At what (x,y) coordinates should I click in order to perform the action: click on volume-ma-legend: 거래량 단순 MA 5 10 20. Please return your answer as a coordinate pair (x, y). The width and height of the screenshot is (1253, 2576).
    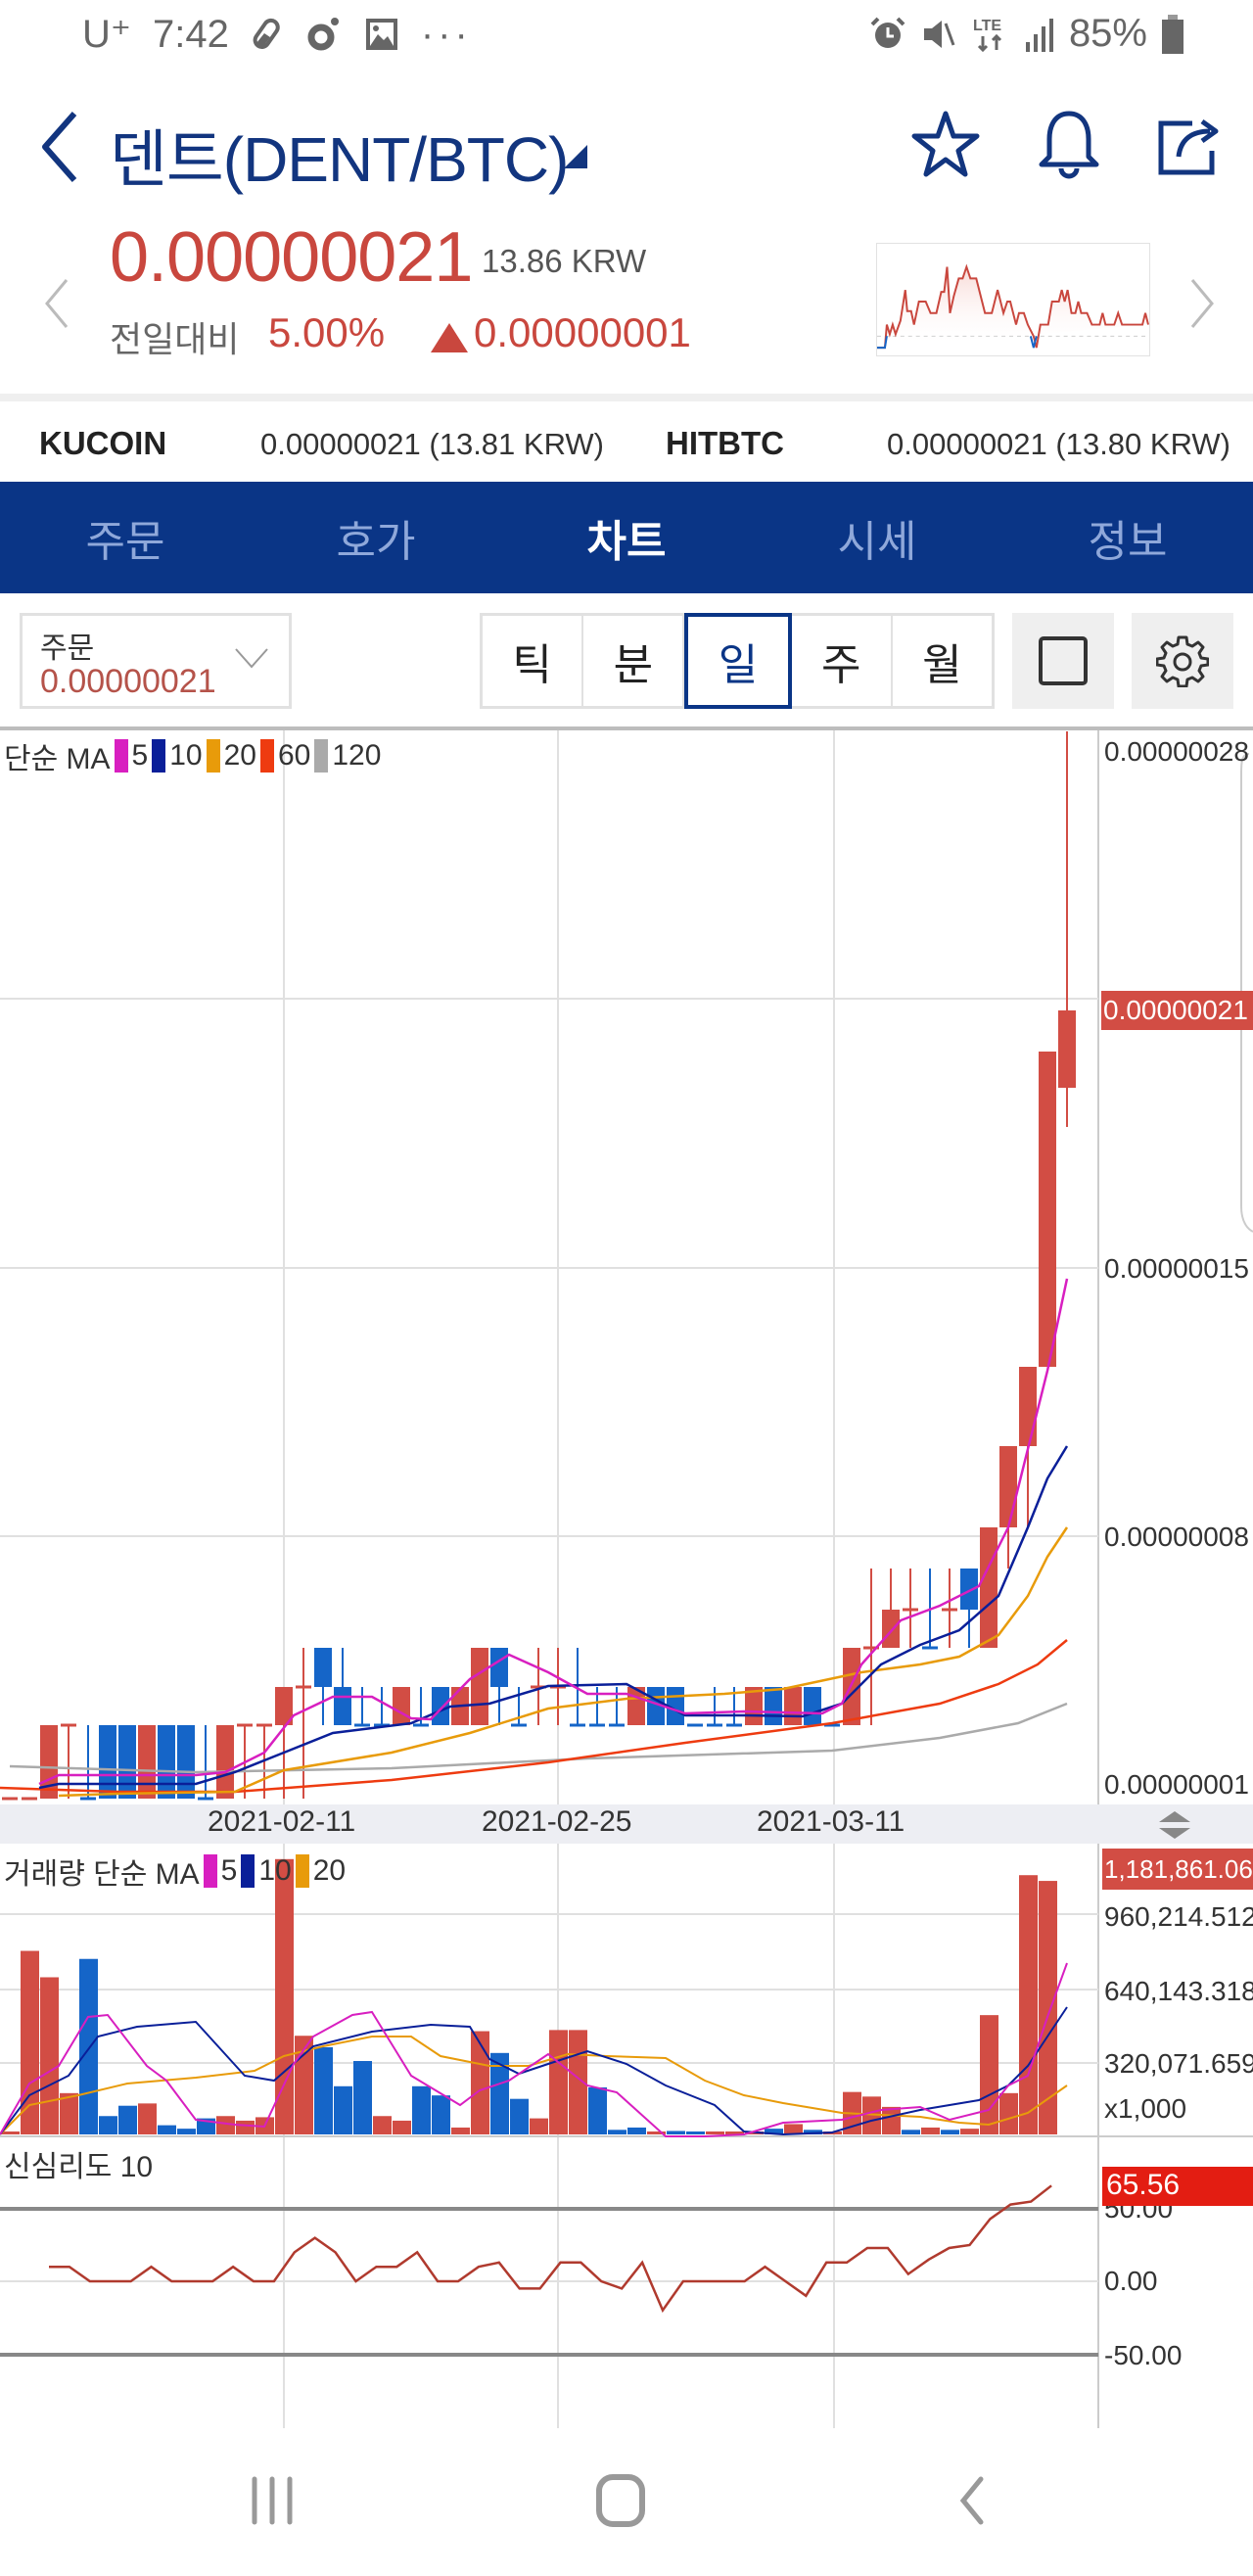
    Looking at the image, I should click on (175, 1872).